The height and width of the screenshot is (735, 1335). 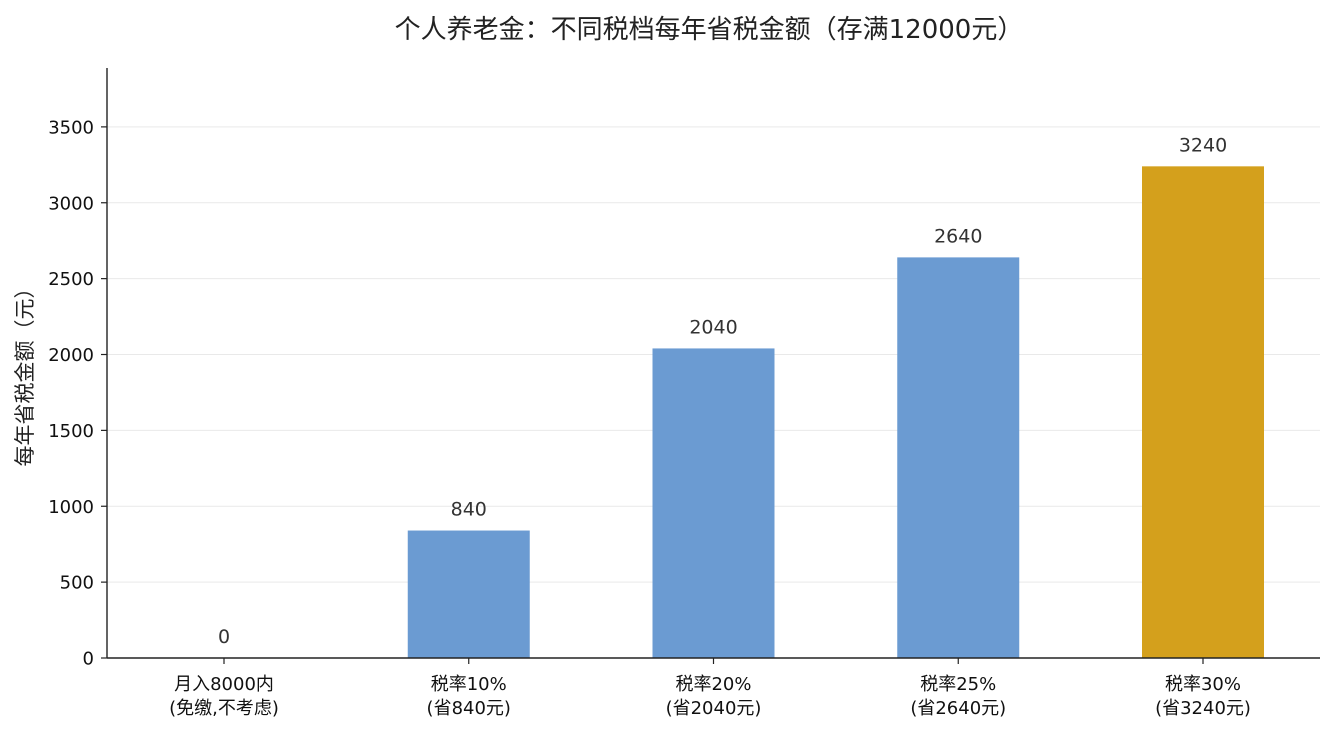 I want to click on x-tick-label: 税率10%, so click(x=469, y=684).